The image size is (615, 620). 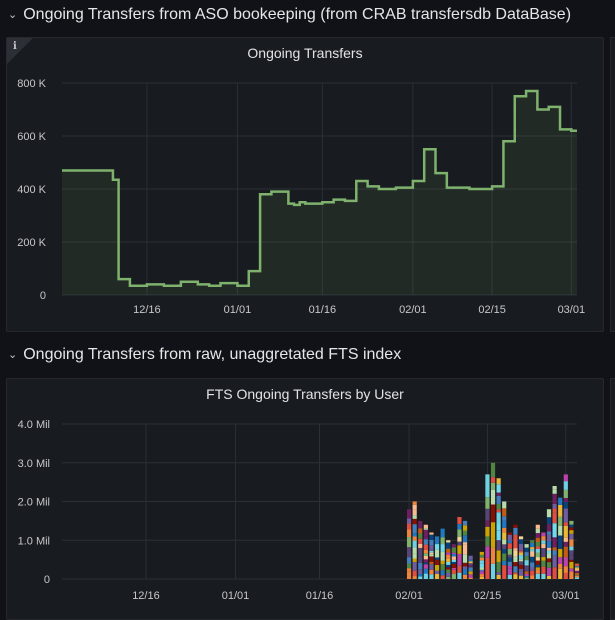 What do you see at coordinates (305, 53) in the screenshot?
I see `panel-title: Ongoing Transfers` at bounding box center [305, 53].